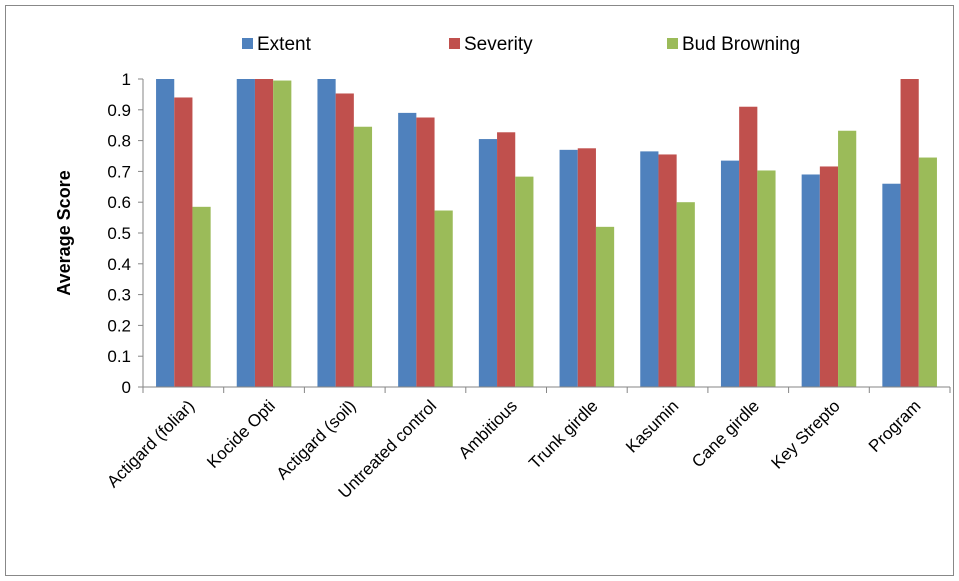 This screenshot has width=959, height=581. What do you see at coordinates (895, 426) in the screenshot?
I see `x-tick-label: Program` at bounding box center [895, 426].